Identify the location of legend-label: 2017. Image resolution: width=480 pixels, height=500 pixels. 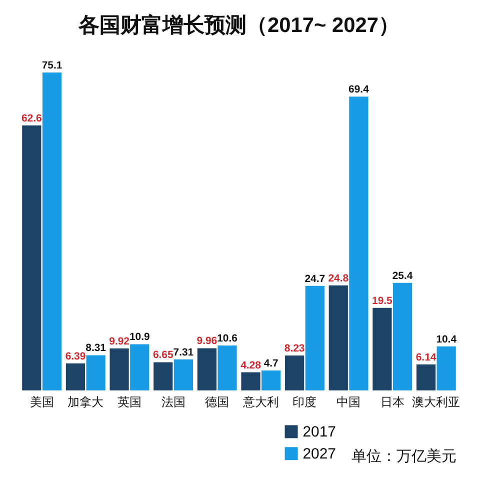
(319, 432).